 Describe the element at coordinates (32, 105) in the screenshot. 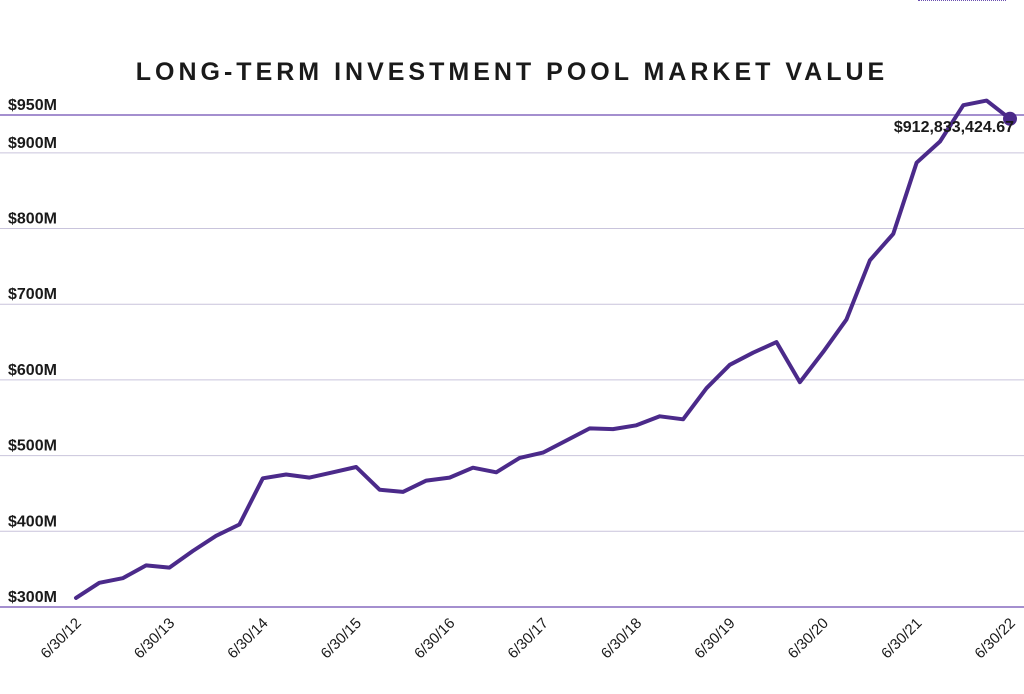

I see `y-tick-label: $950M` at that location.